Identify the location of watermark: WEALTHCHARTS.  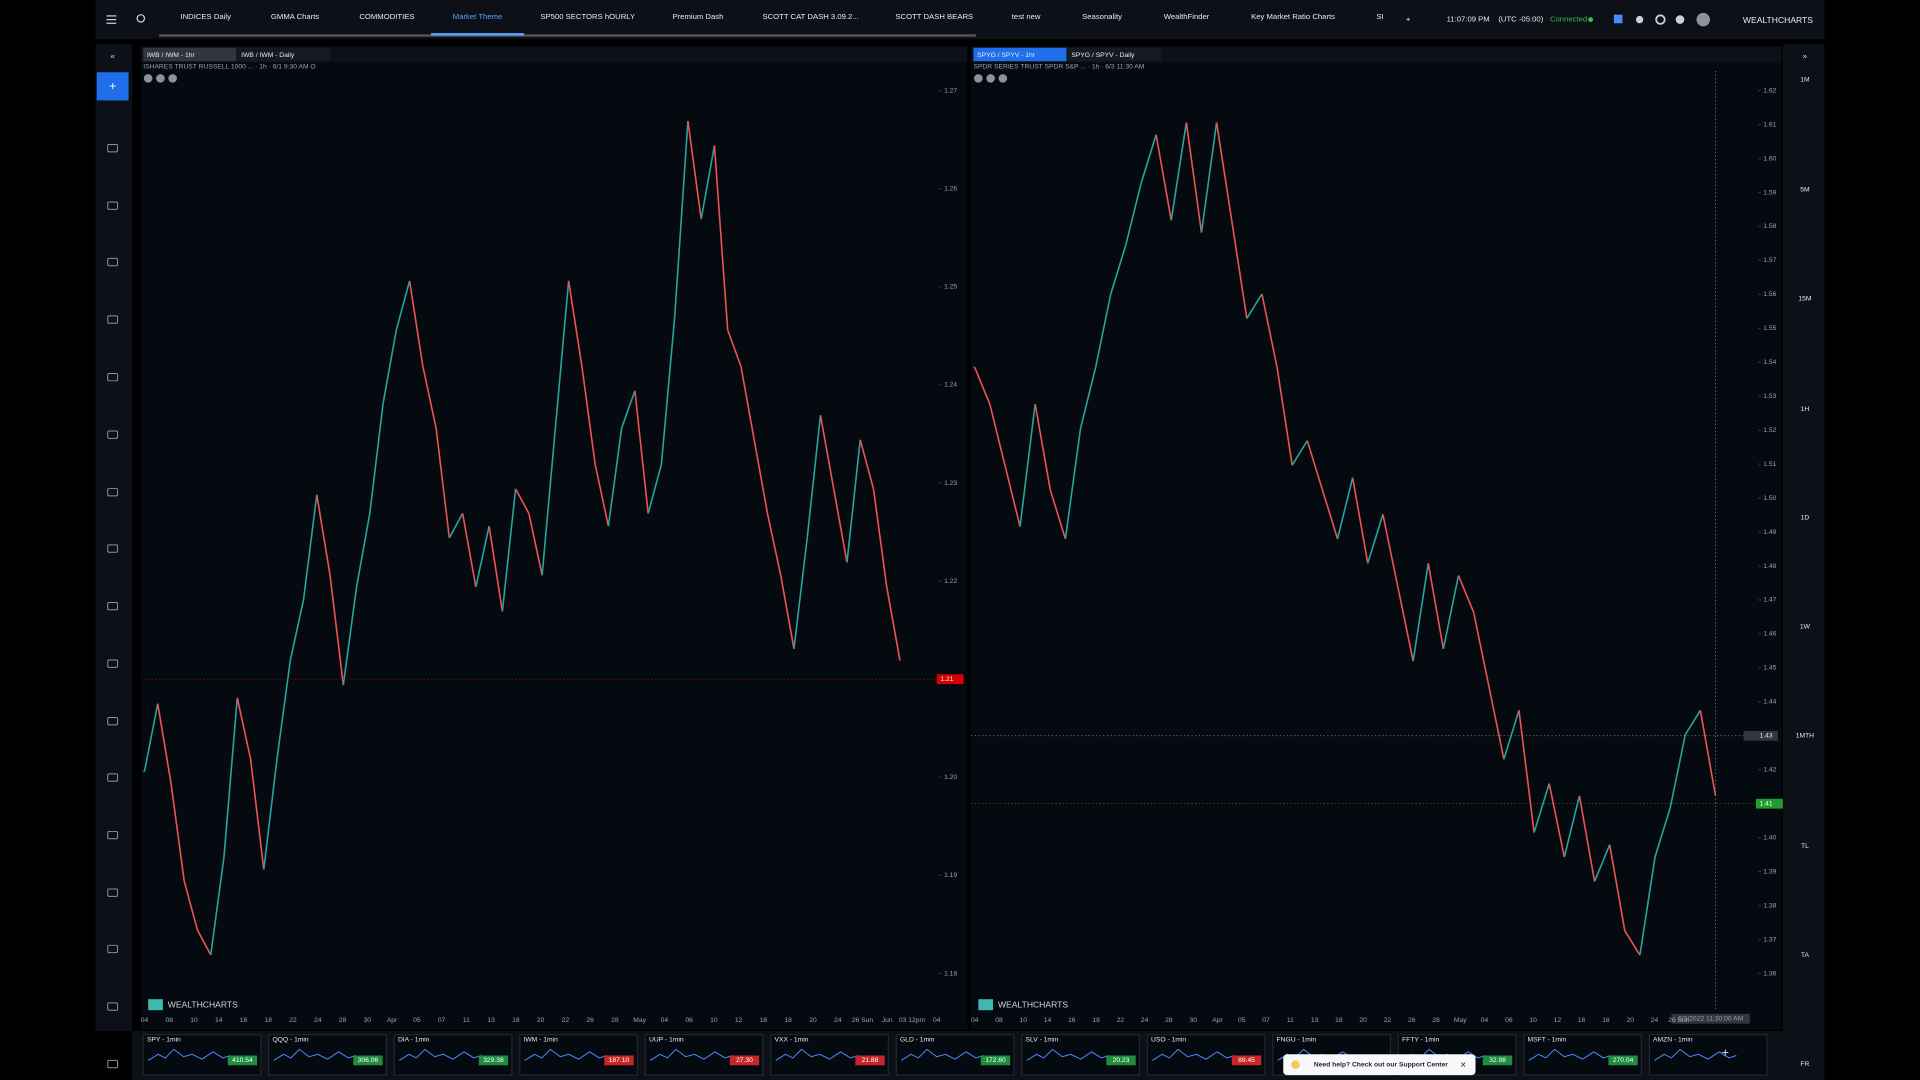
(1033, 1005).